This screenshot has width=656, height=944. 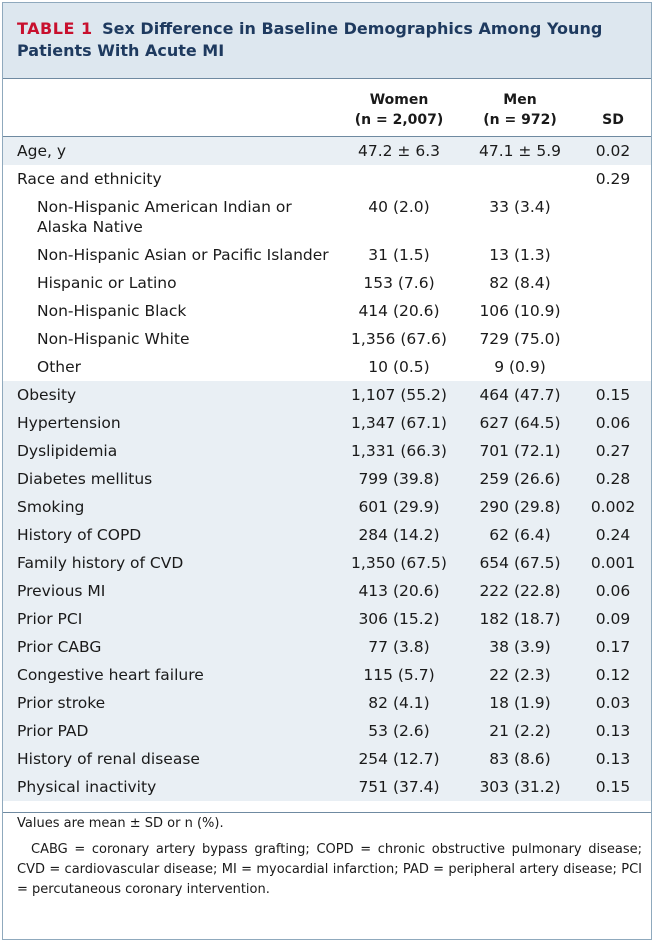 I want to click on cell-sd: 0.001, so click(x=613, y=563).